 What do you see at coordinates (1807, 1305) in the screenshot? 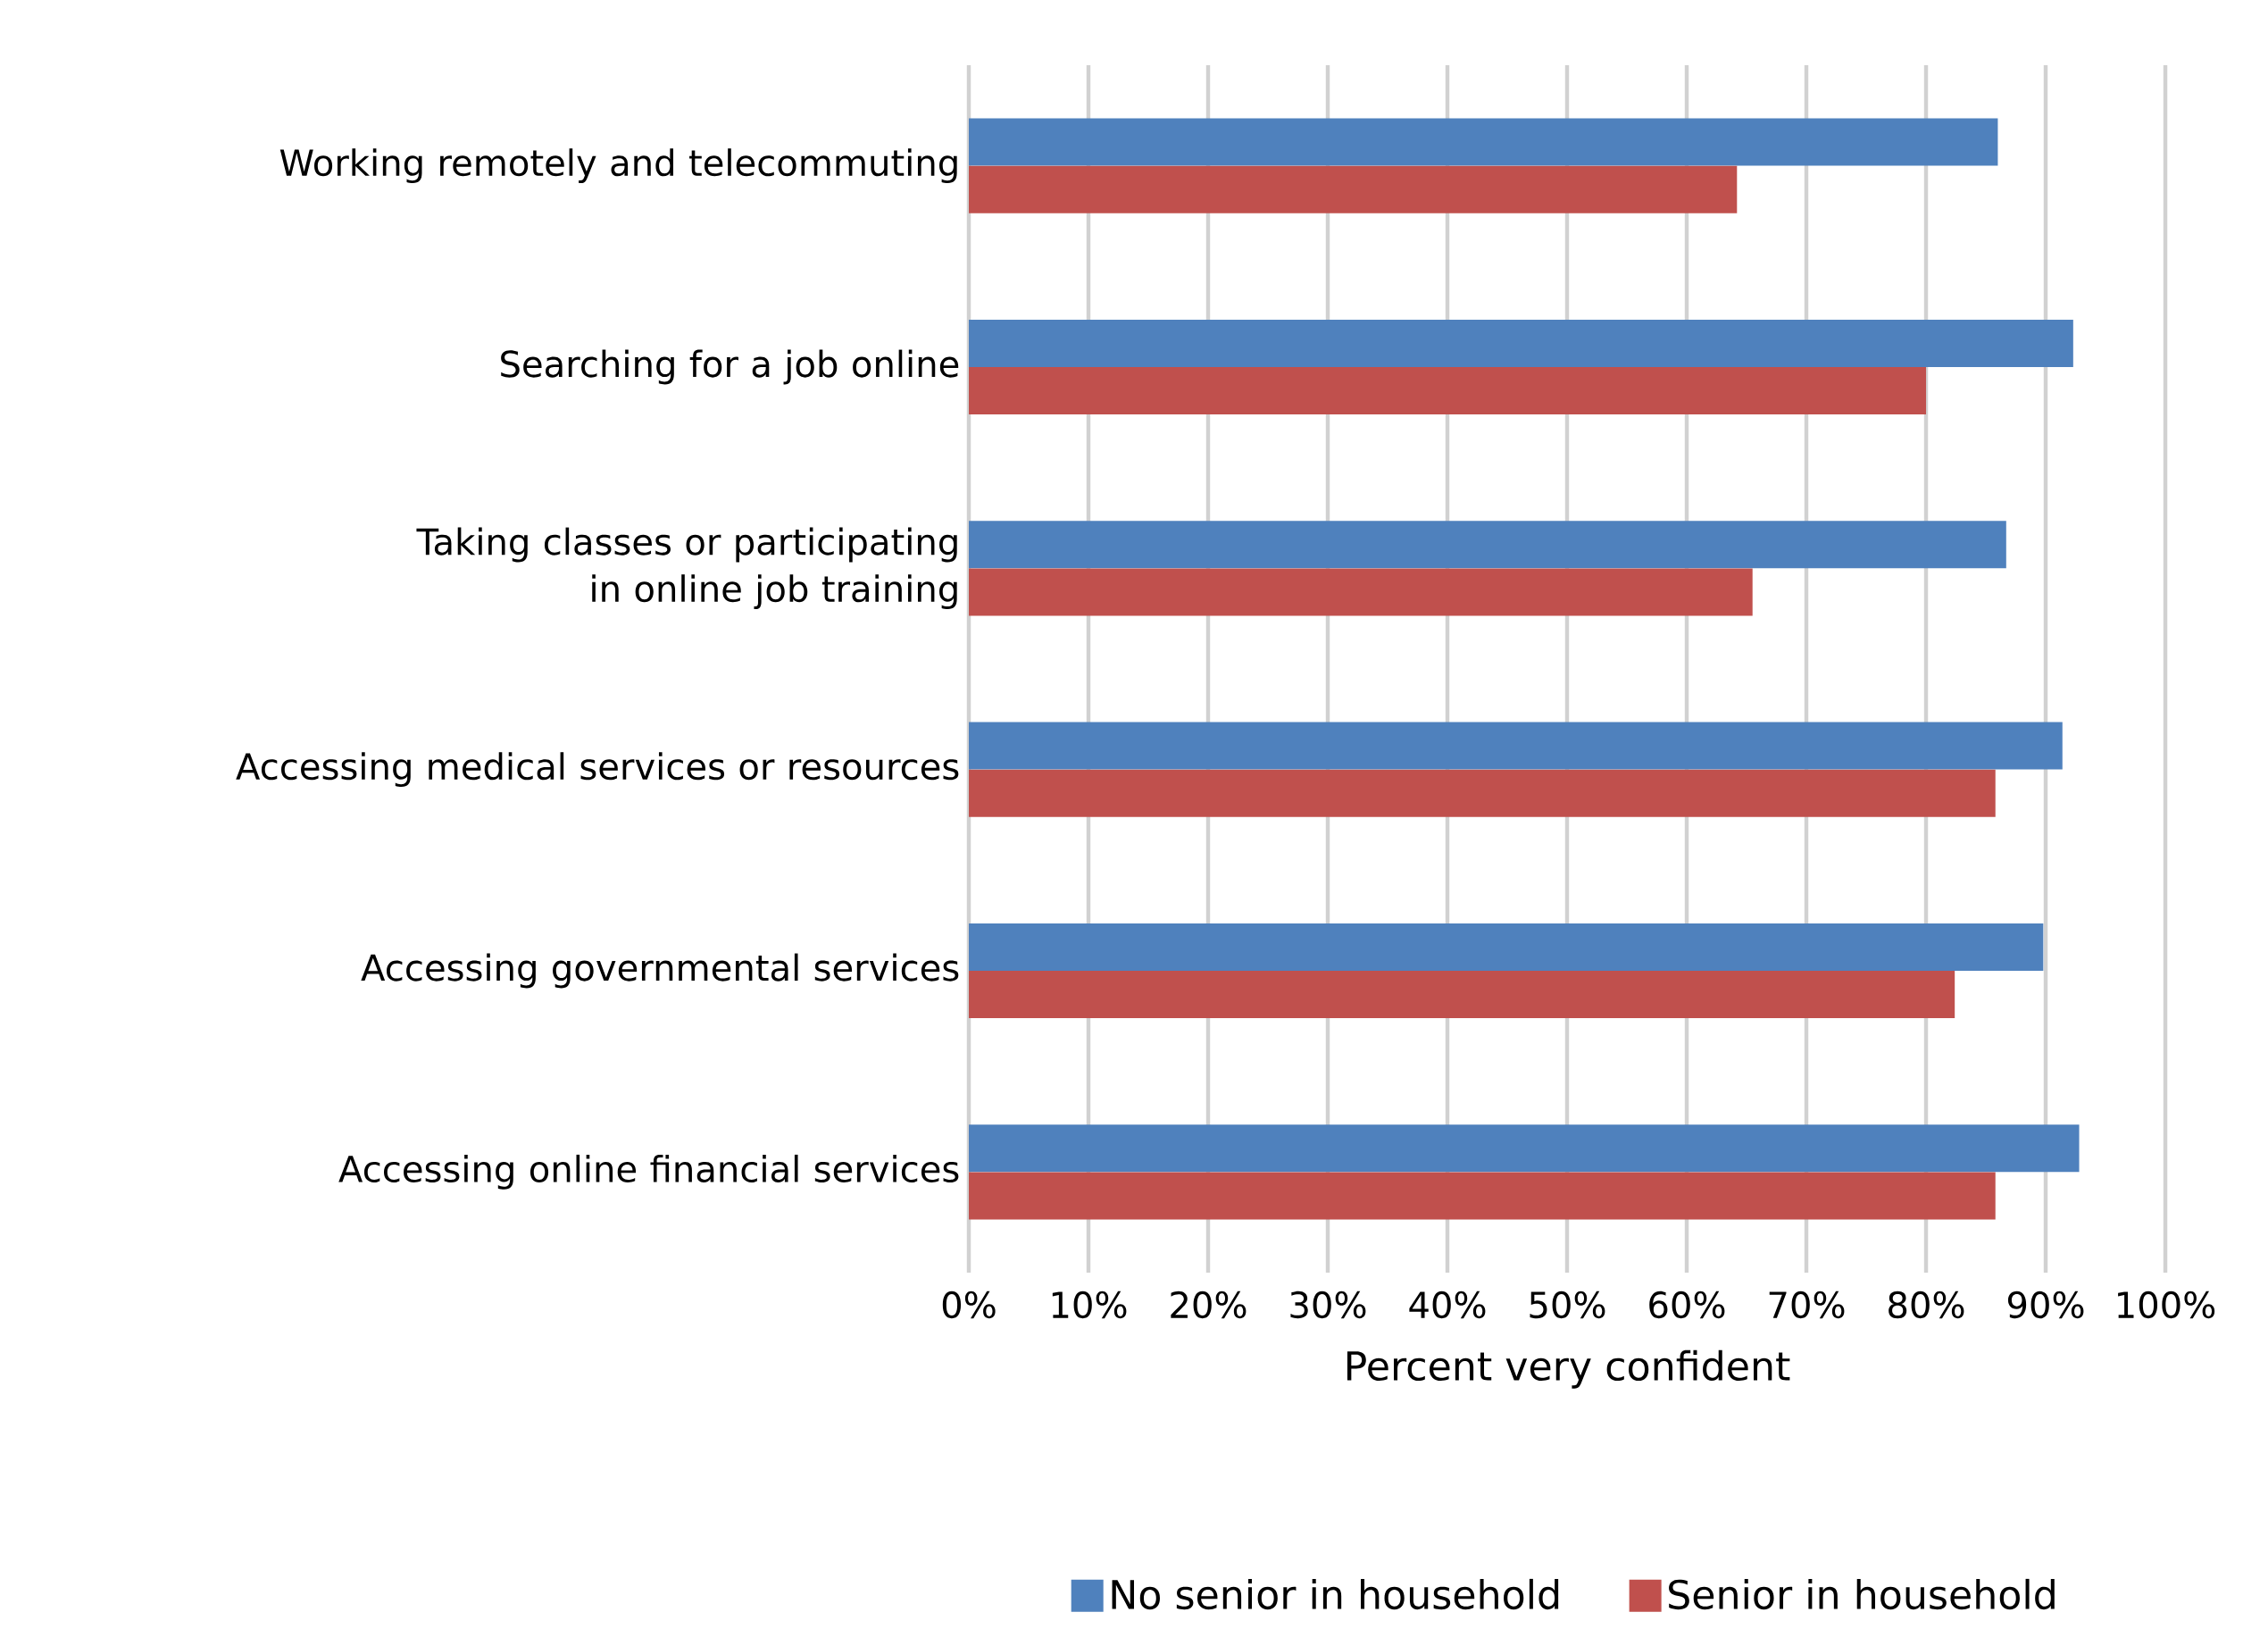
I see `x-tick-label: 70%` at bounding box center [1807, 1305].